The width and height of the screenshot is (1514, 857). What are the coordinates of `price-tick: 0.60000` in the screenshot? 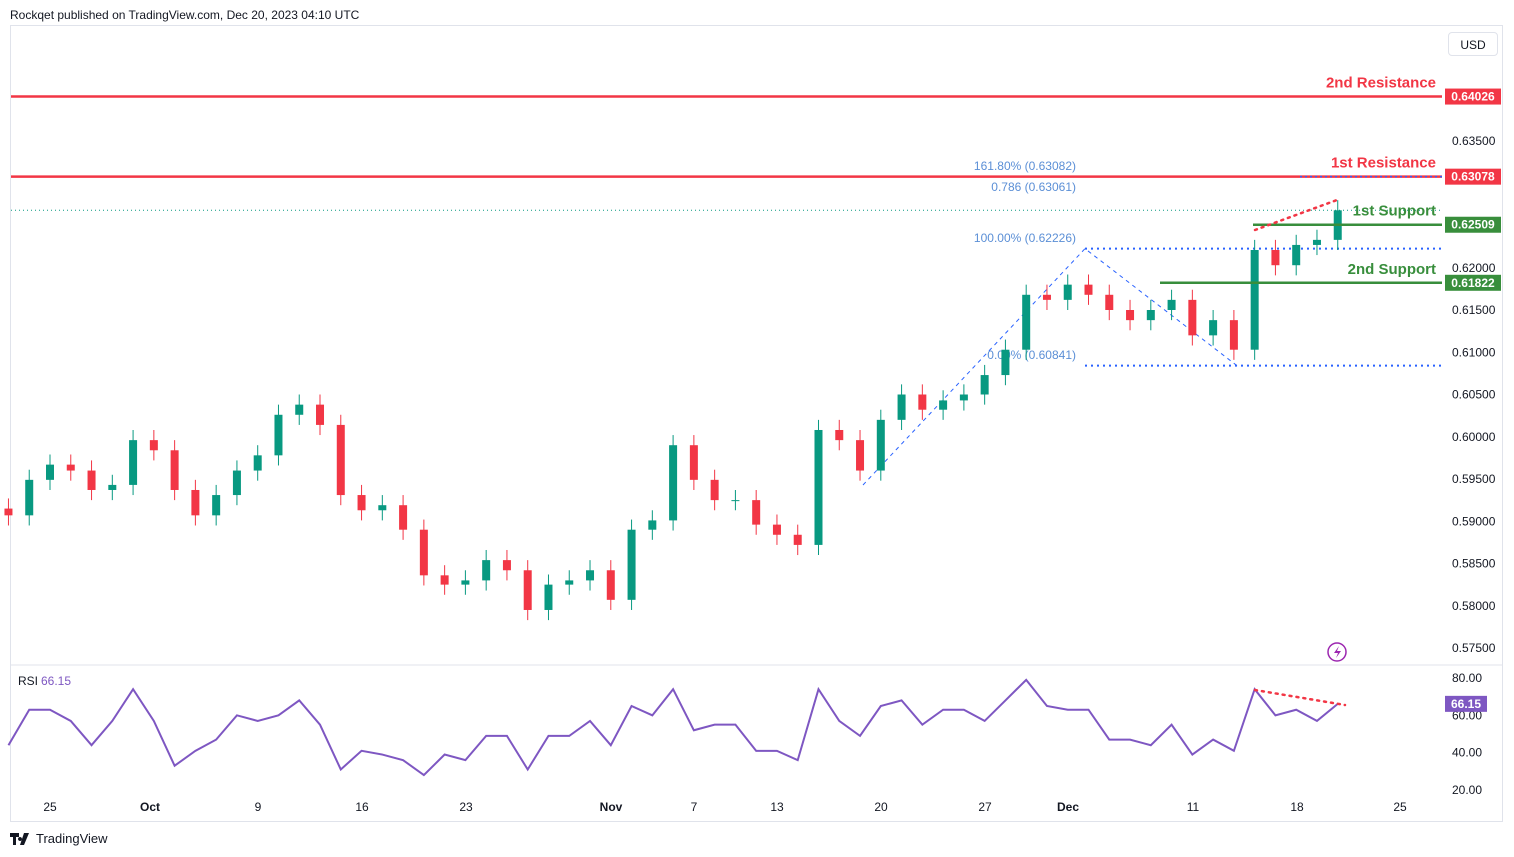 It's located at (1474, 437).